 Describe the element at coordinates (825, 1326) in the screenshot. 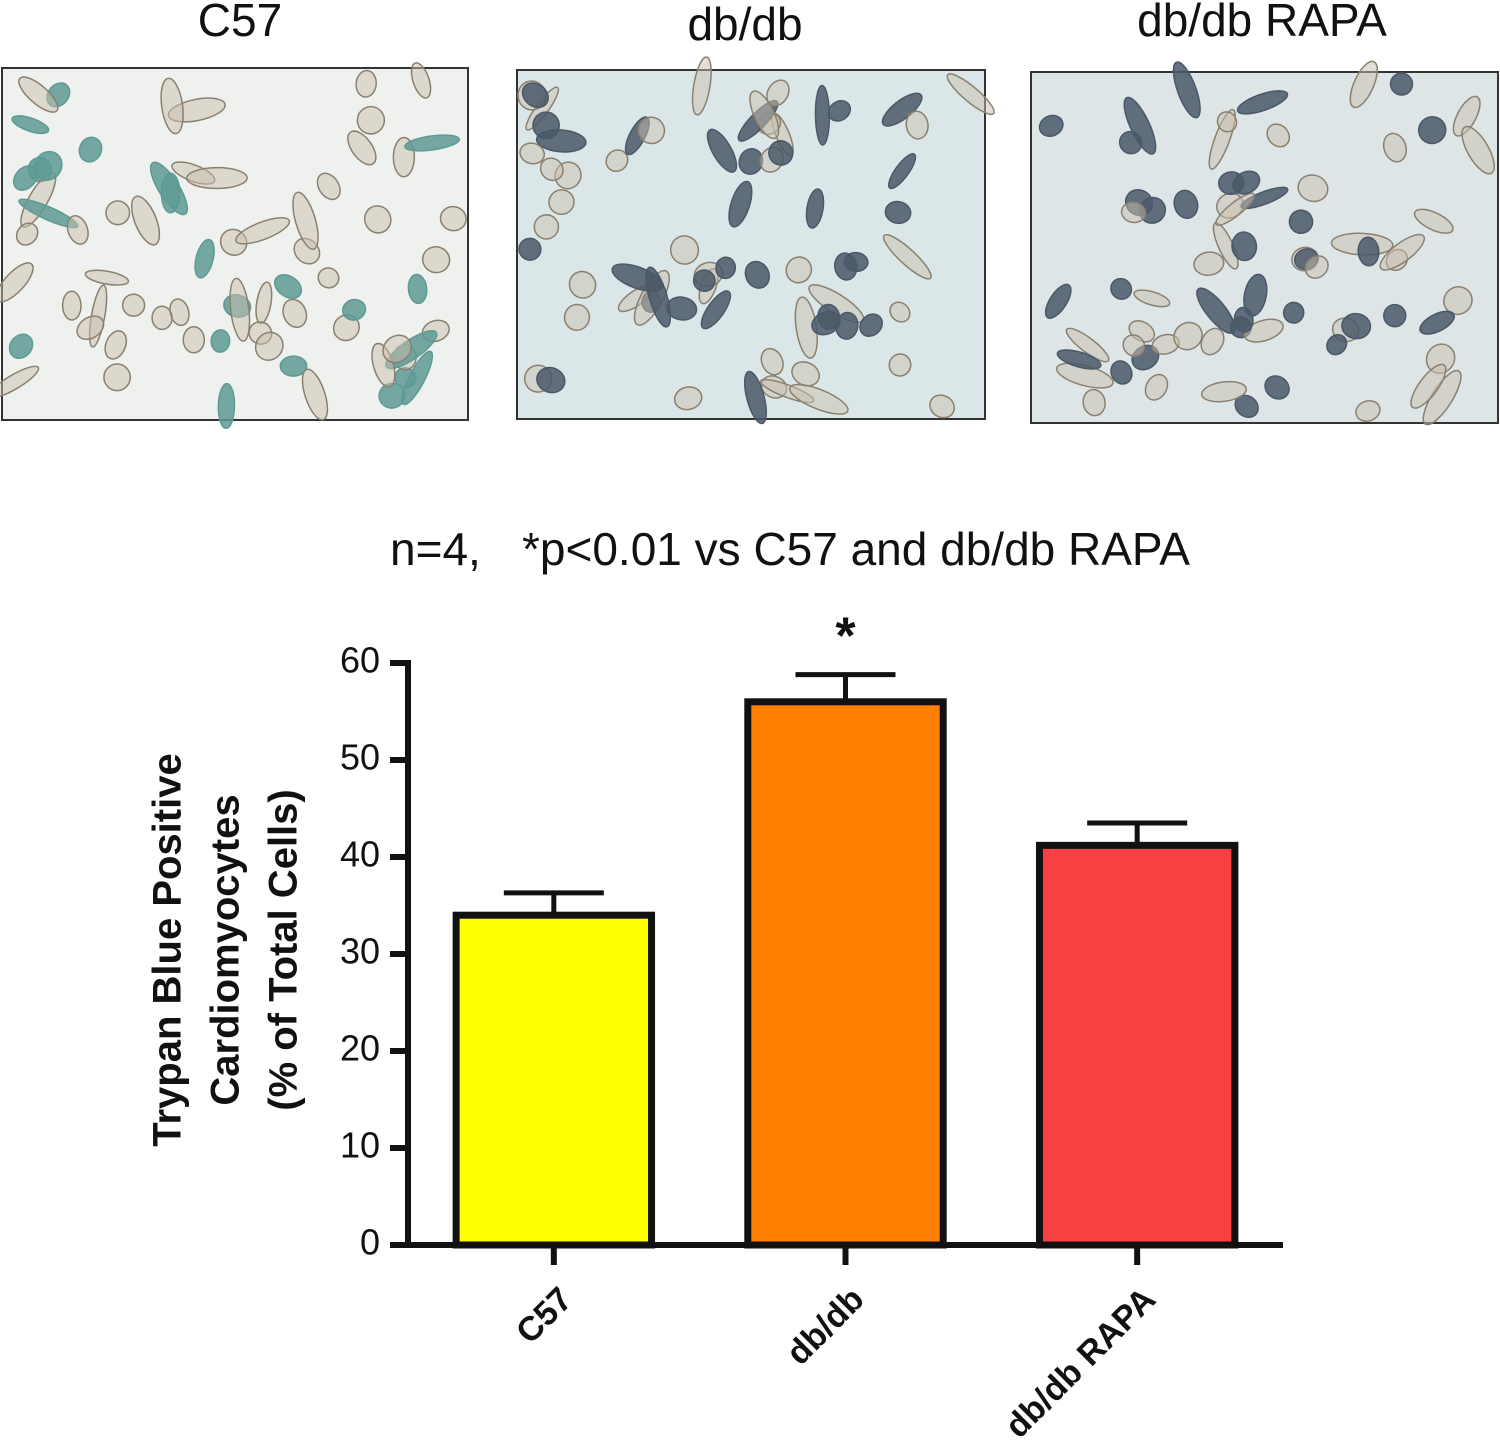

I see `x-tick-label: db/db` at that location.